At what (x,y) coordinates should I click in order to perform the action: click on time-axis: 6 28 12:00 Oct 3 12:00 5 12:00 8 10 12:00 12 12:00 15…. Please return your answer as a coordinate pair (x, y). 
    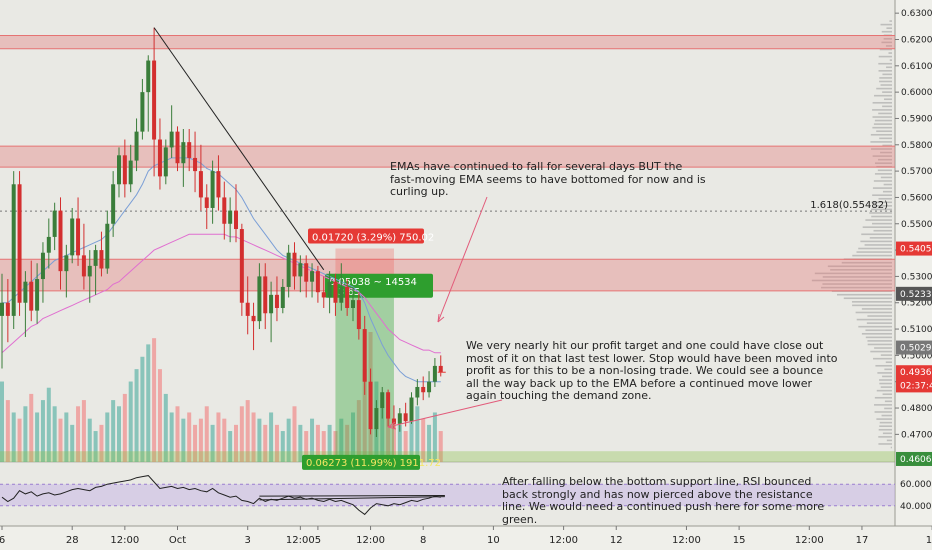
    Looking at the image, I should click on (466, 536).